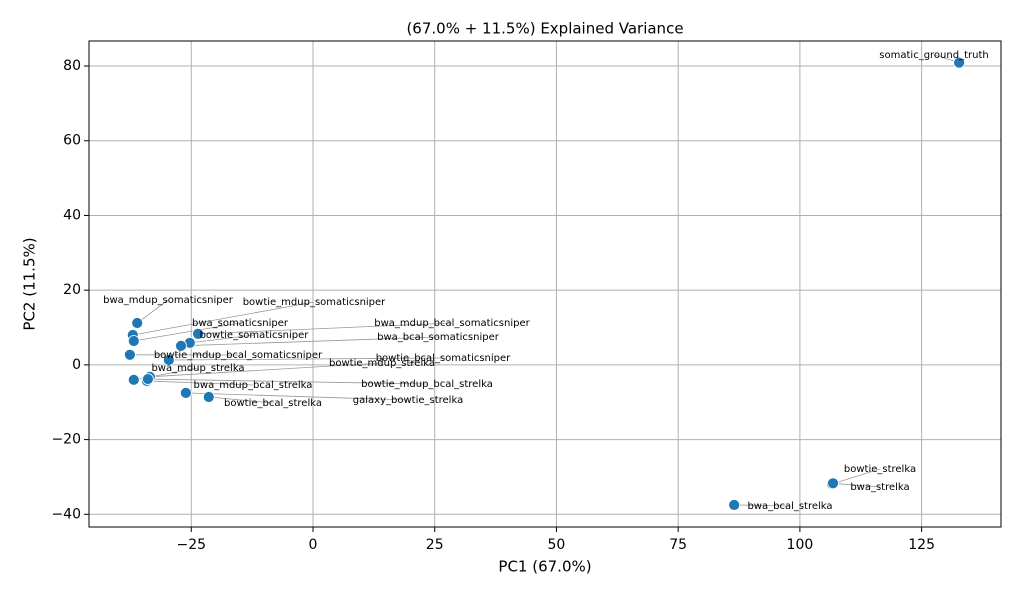 The width and height of the screenshot is (1023, 597). Describe the element at coordinates (240, 323) in the screenshot. I see `point-label: bwa_somaticsniper` at that location.